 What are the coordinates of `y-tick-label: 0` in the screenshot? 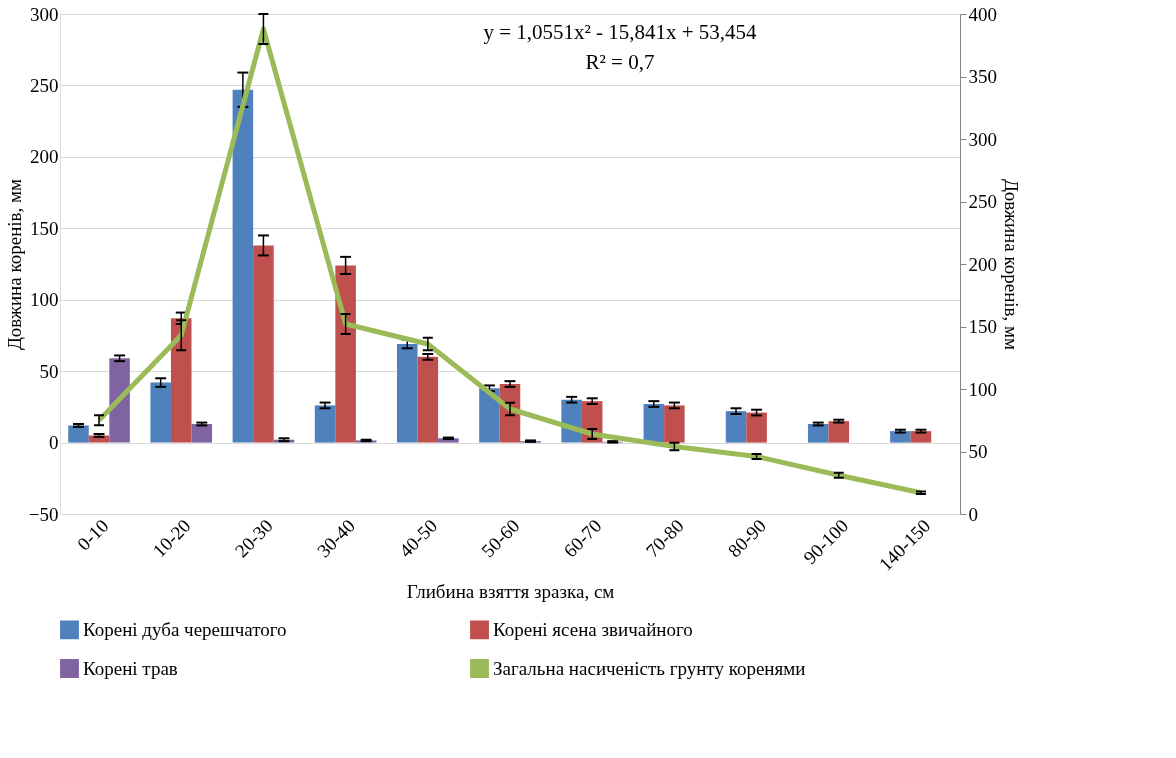 It's located at (54, 443).